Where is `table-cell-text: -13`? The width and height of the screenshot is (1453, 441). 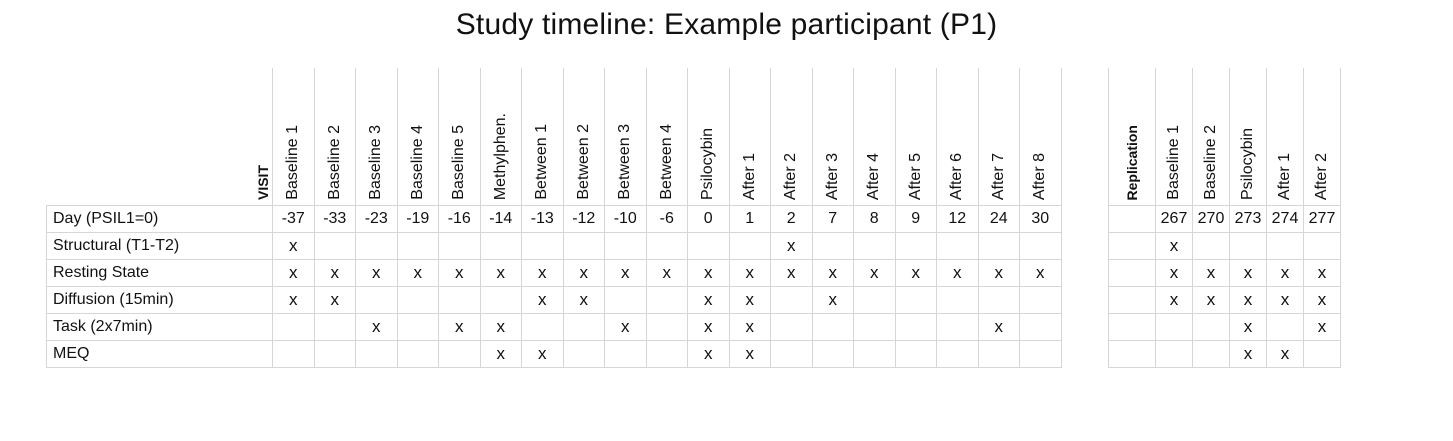
table-cell-text: -13 is located at coordinates (542, 218).